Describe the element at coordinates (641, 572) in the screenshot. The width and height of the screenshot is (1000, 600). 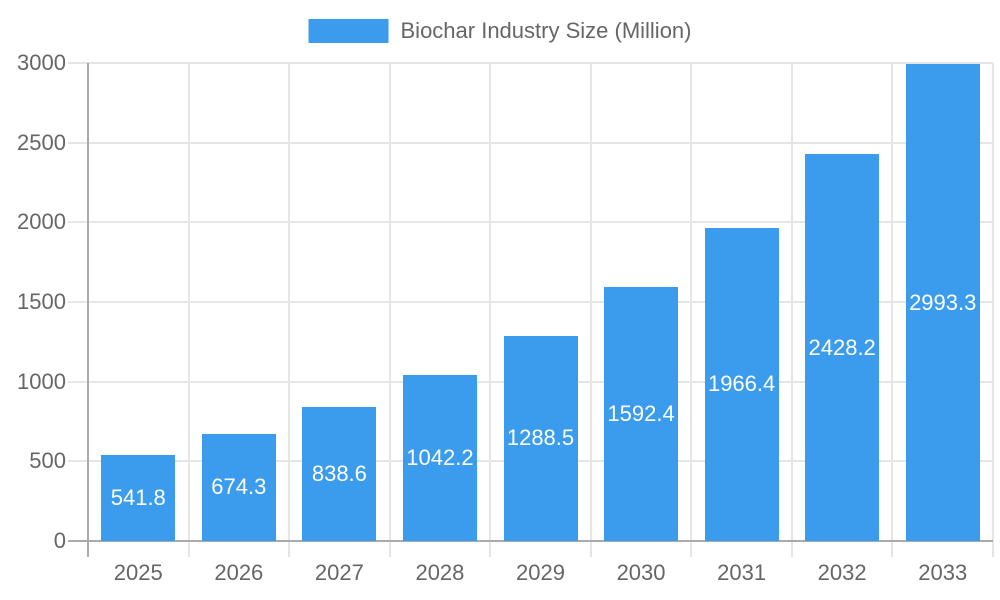
I see `x-axis-label: 2030` at that location.